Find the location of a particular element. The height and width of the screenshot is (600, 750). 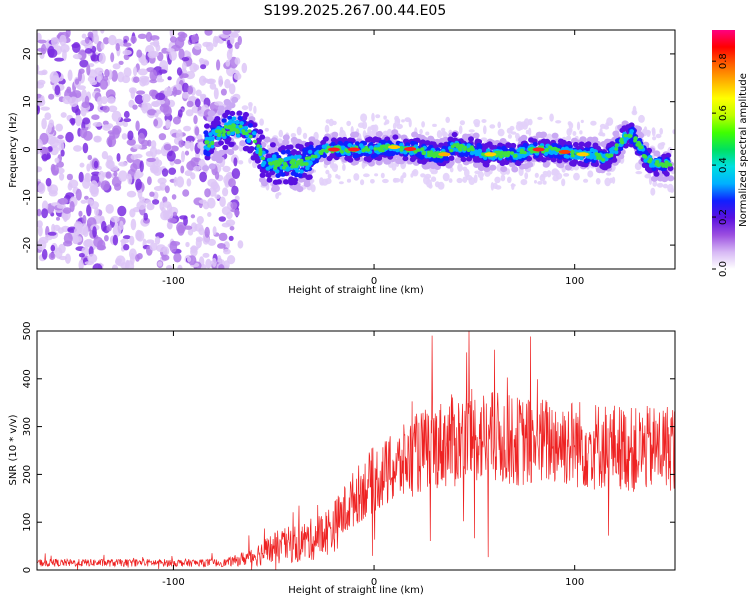

snr-xtick-label: 0 is located at coordinates (374, 582).